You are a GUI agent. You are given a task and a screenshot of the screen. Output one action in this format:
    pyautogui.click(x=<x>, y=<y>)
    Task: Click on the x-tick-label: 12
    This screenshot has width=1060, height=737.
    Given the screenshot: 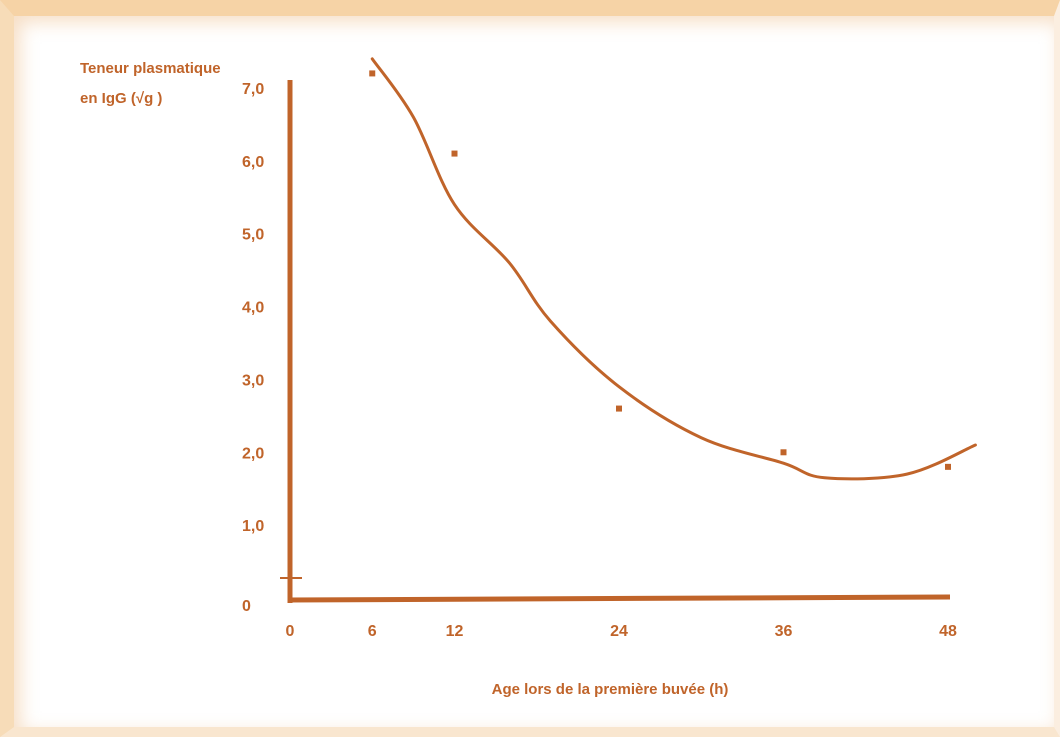 What is the action you would take?
    pyautogui.click(x=455, y=631)
    